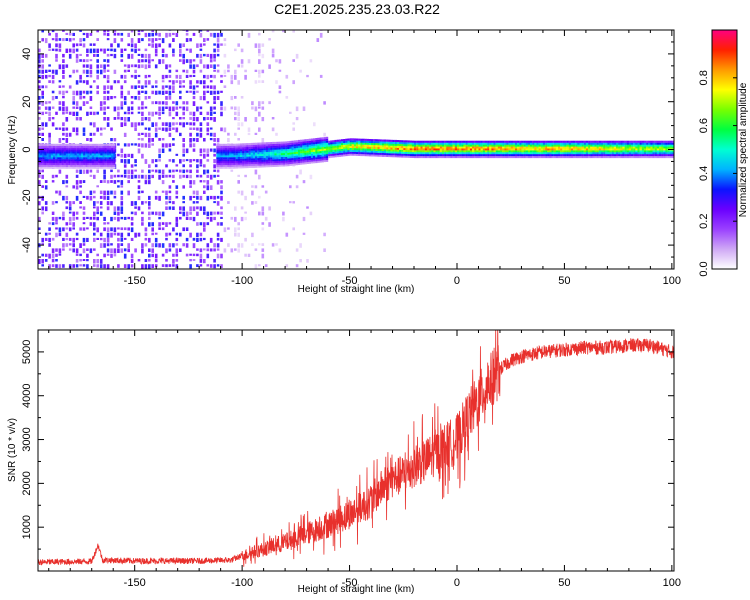 The image size is (750, 600). What do you see at coordinates (457, 583) in the screenshot?
I see `x-tick-label: 0` at bounding box center [457, 583].